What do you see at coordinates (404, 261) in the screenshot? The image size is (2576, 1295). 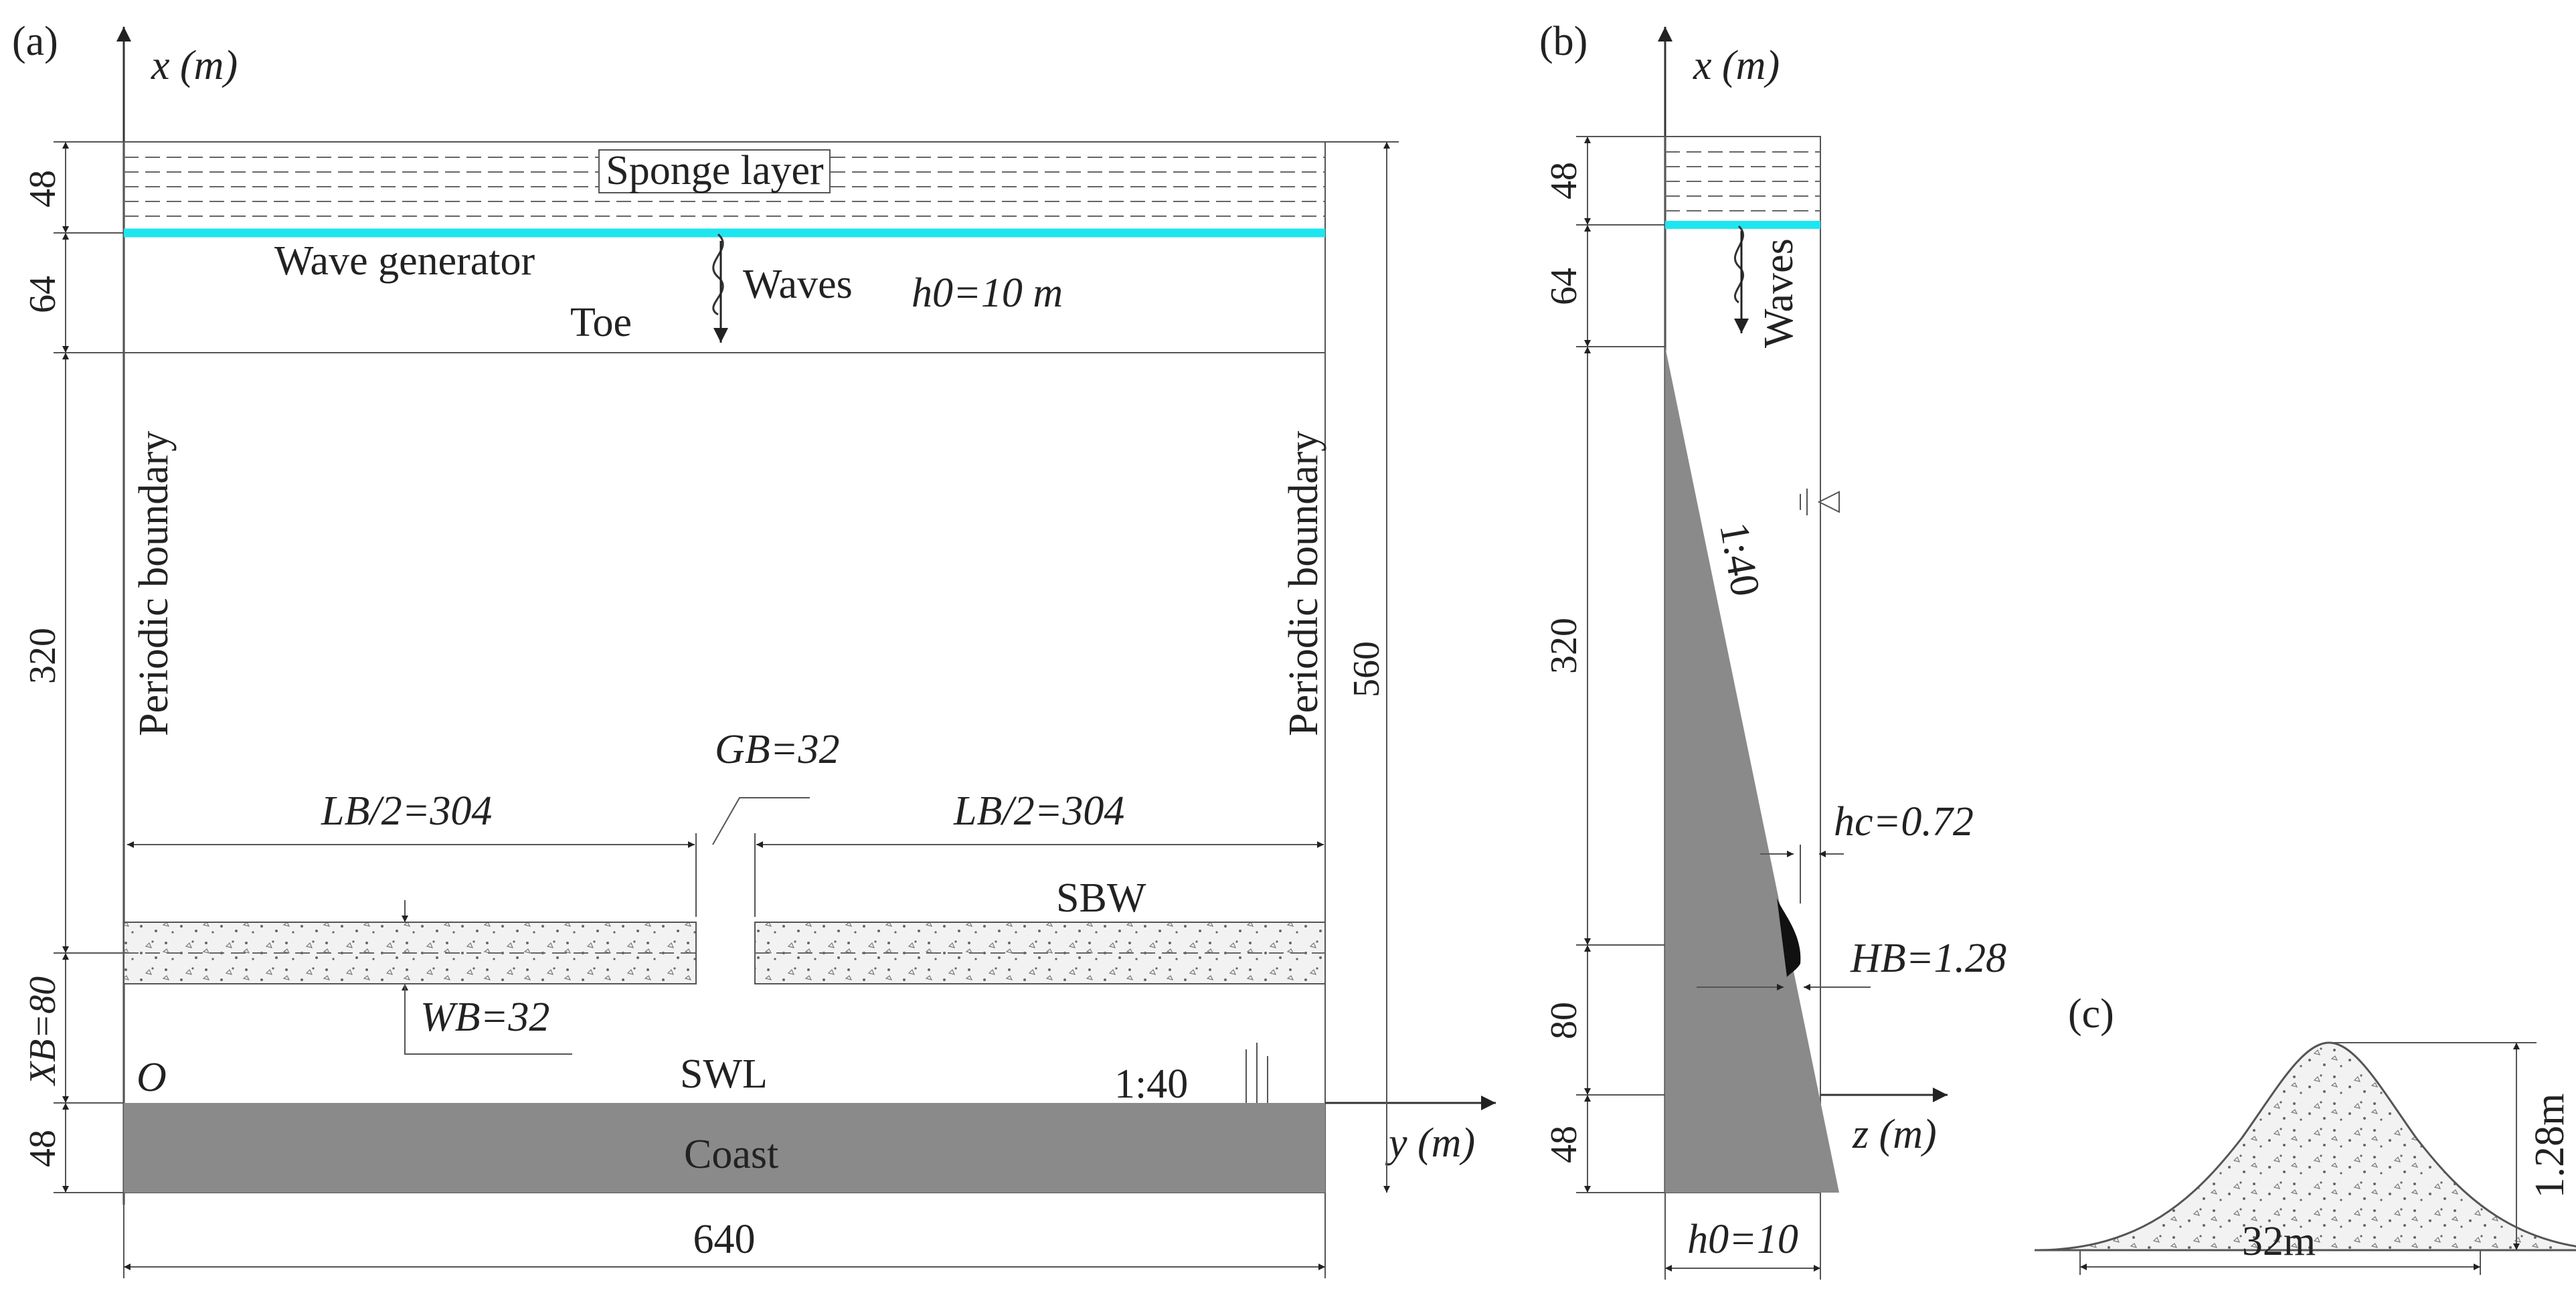 I see `panel-a-wave-generator-label: Wave generator` at bounding box center [404, 261].